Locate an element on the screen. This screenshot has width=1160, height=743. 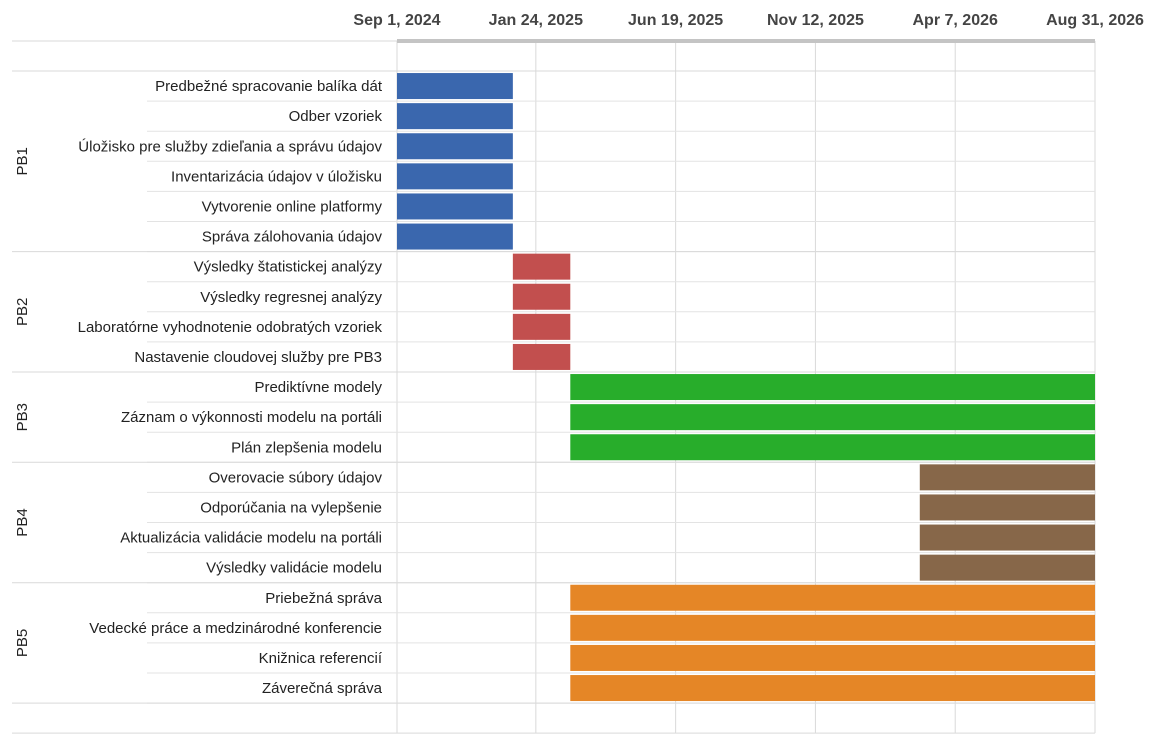
x-tick-label: Apr 7, 2026 is located at coordinates (955, 20).